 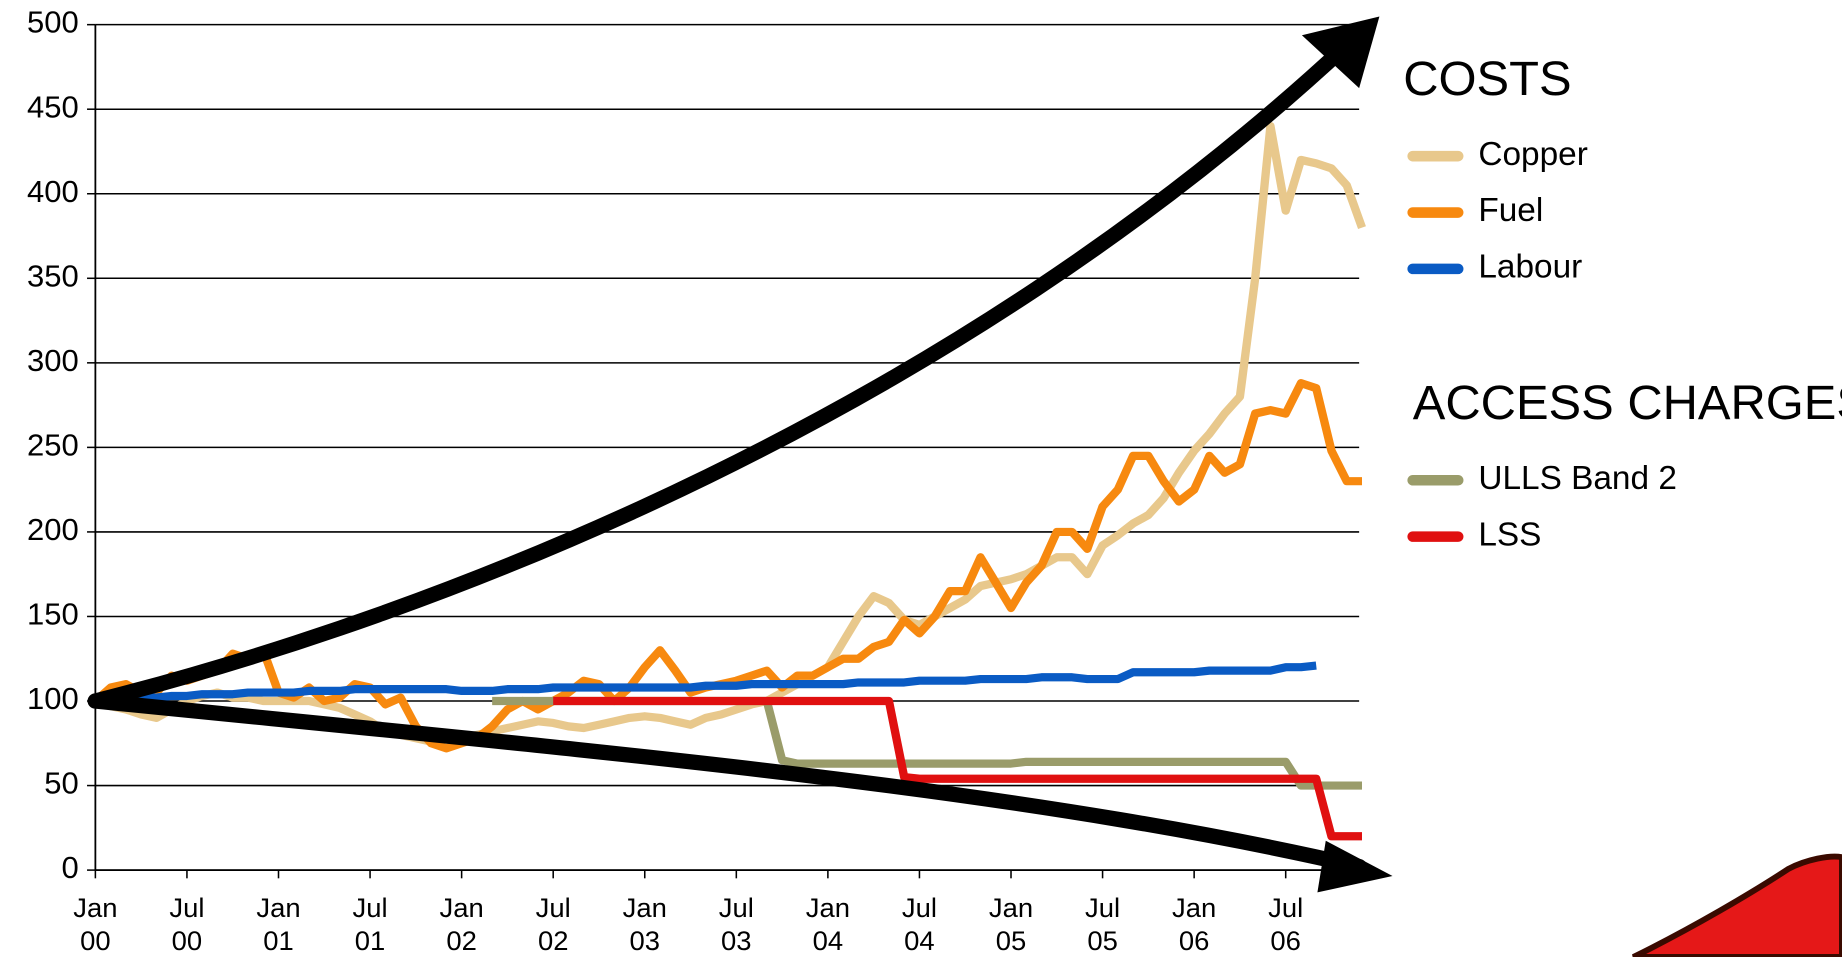 What do you see at coordinates (187, 924) in the screenshot?
I see `x-tick-label: Jul 00` at bounding box center [187, 924].